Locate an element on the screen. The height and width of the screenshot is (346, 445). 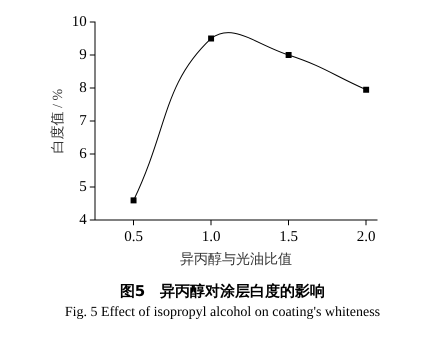
y-axis-title: 白度值 / % is located at coordinates (58, 121).